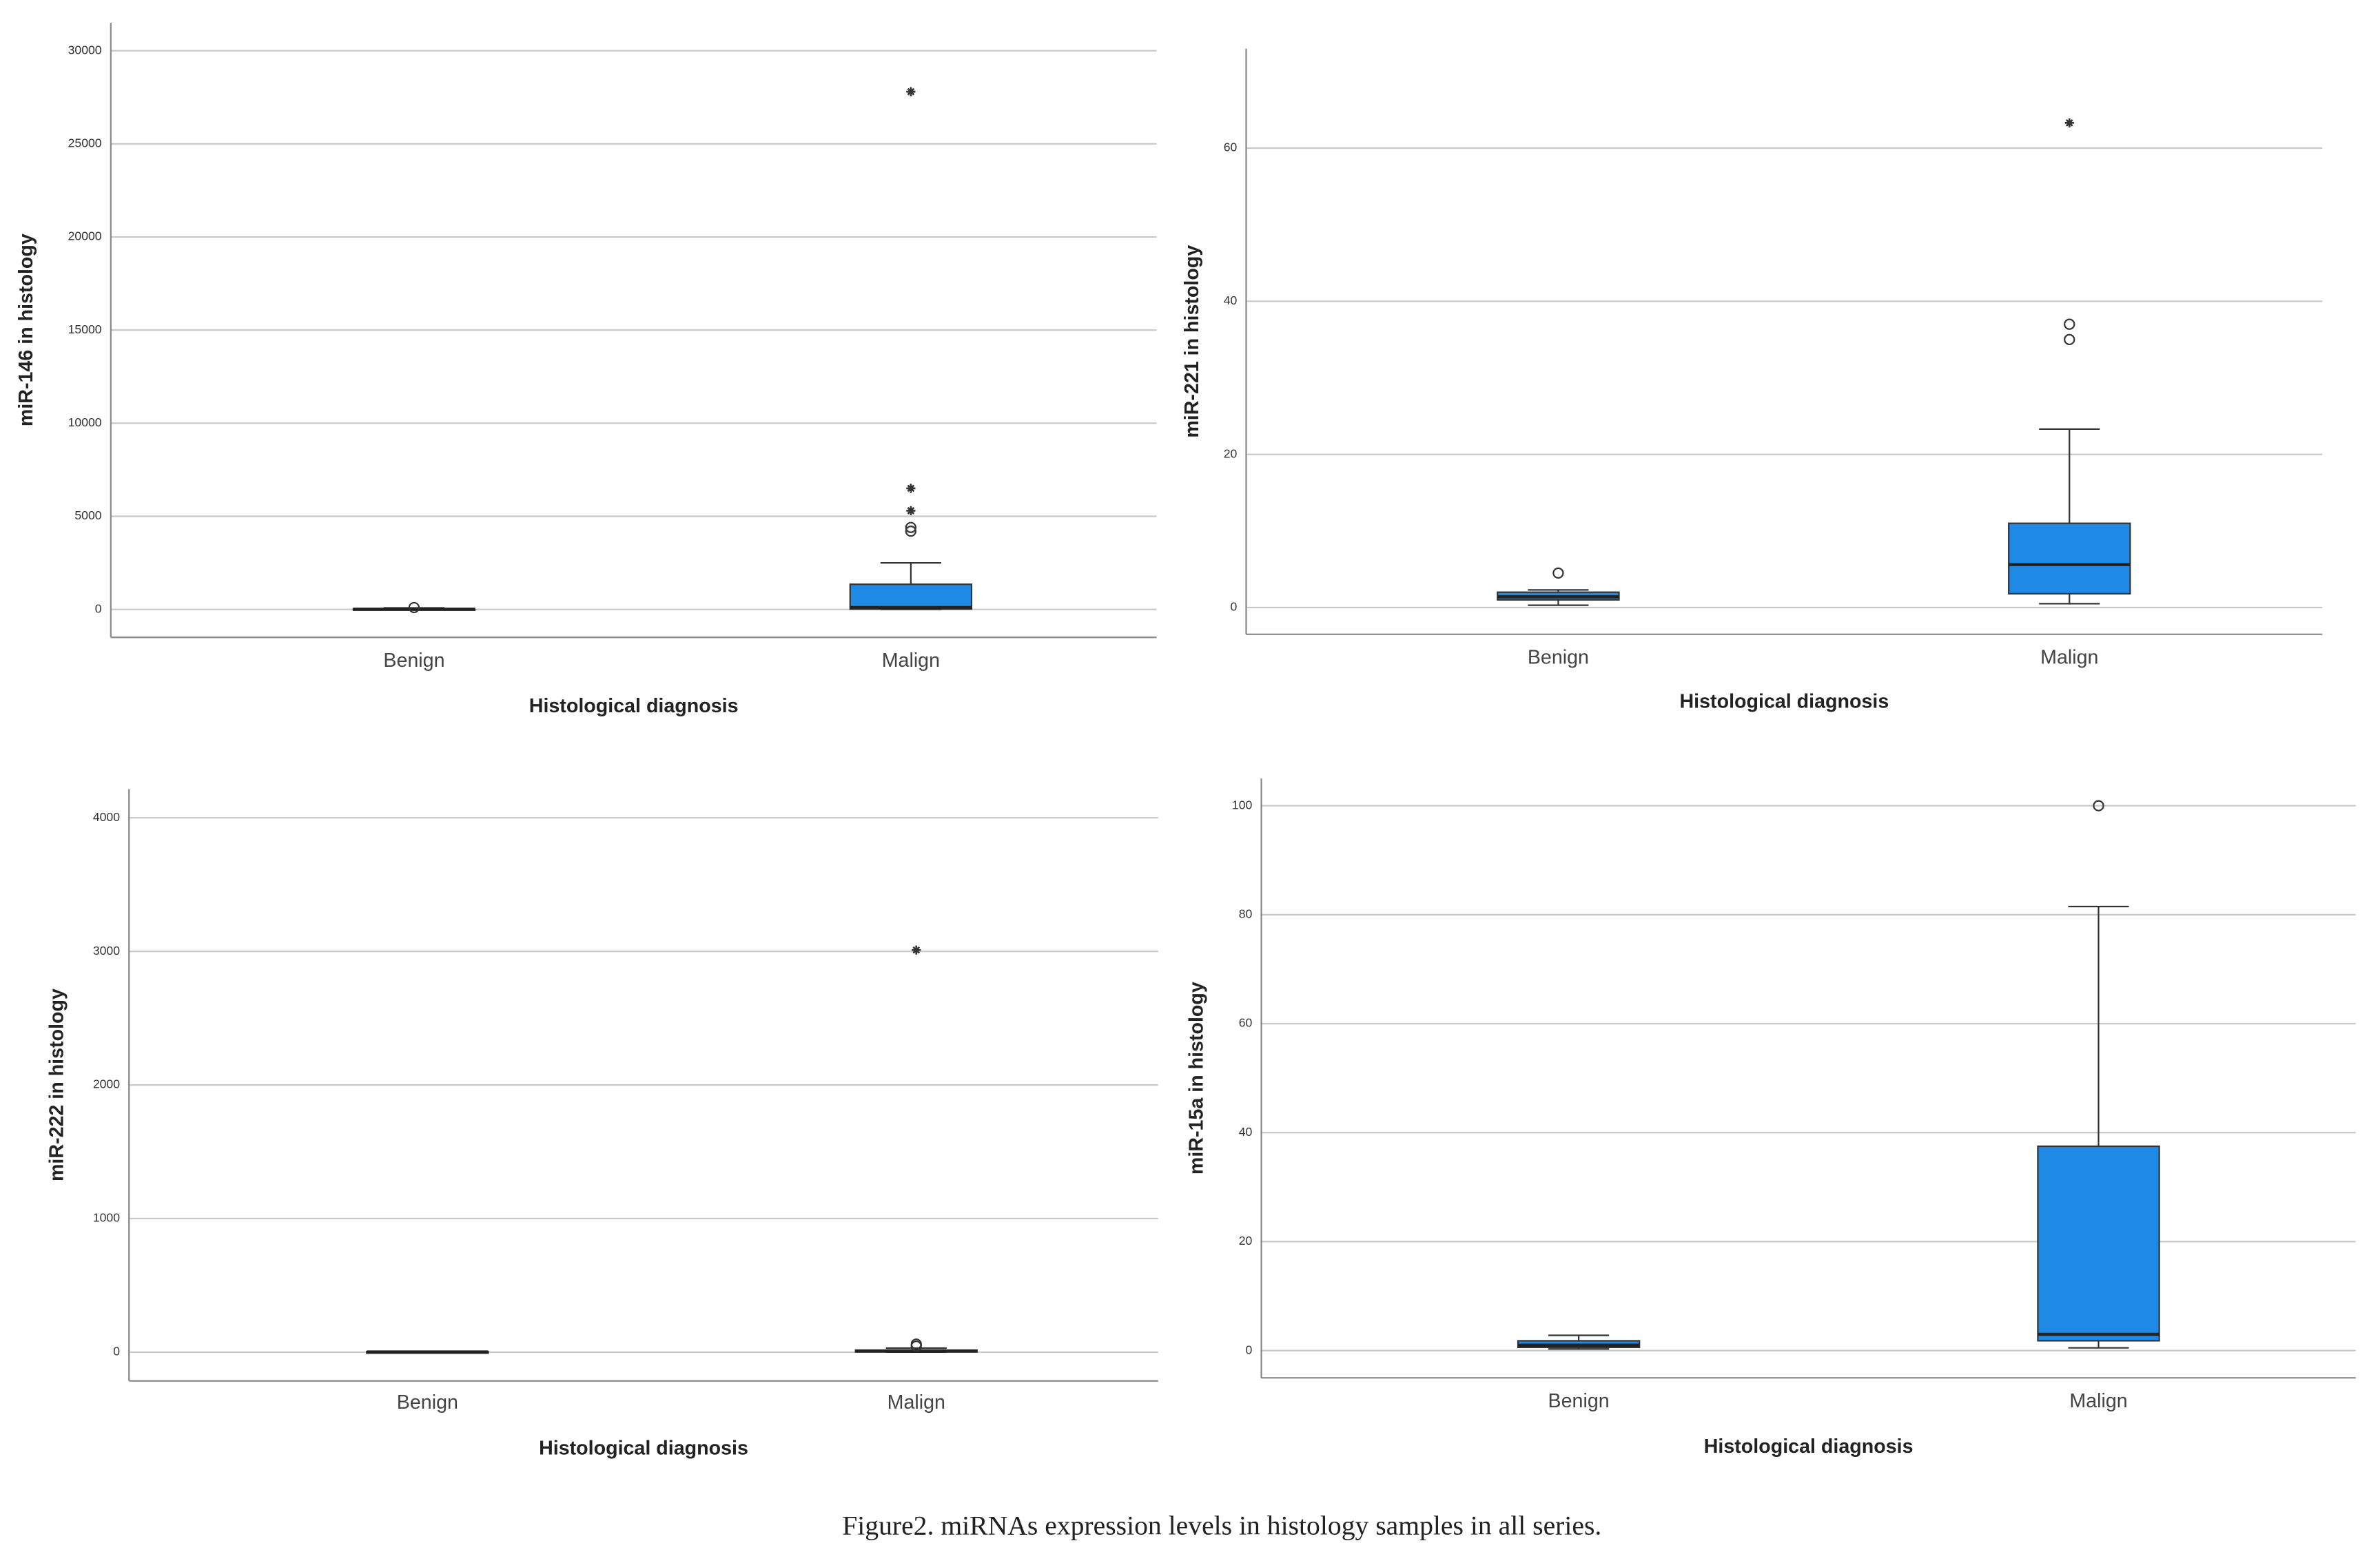 The image size is (2380, 1563). Describe the element at coordinates (26, 330) in the screenshot. I see `y-axis-title: miR-146 in histology` at that location.